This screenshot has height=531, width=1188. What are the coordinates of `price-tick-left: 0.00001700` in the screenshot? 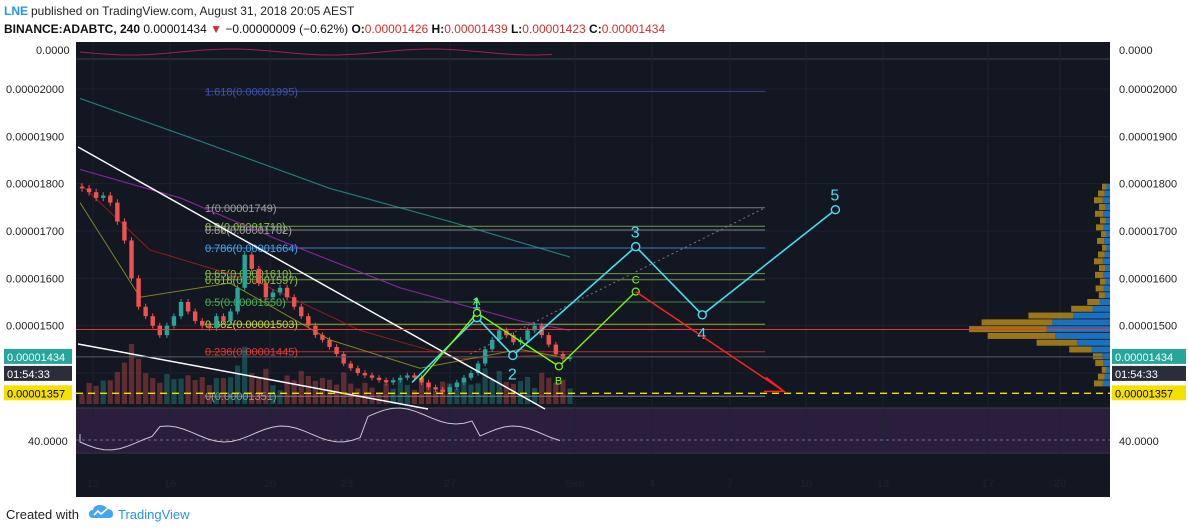 It's located at (35, 232).